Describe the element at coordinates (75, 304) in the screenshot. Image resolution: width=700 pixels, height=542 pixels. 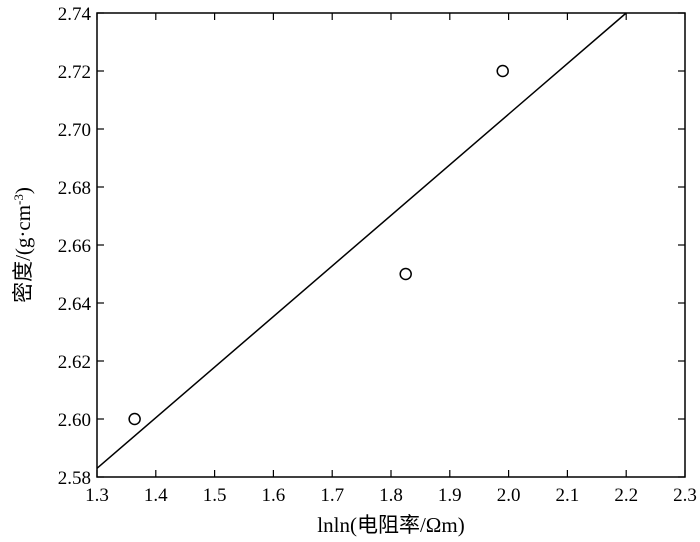
I see `y-tick-label: 2.64` at that location.